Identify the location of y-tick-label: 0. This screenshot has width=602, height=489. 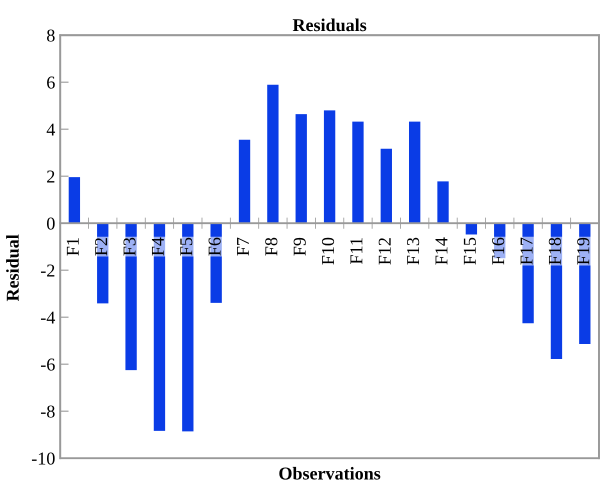
(51, 223).